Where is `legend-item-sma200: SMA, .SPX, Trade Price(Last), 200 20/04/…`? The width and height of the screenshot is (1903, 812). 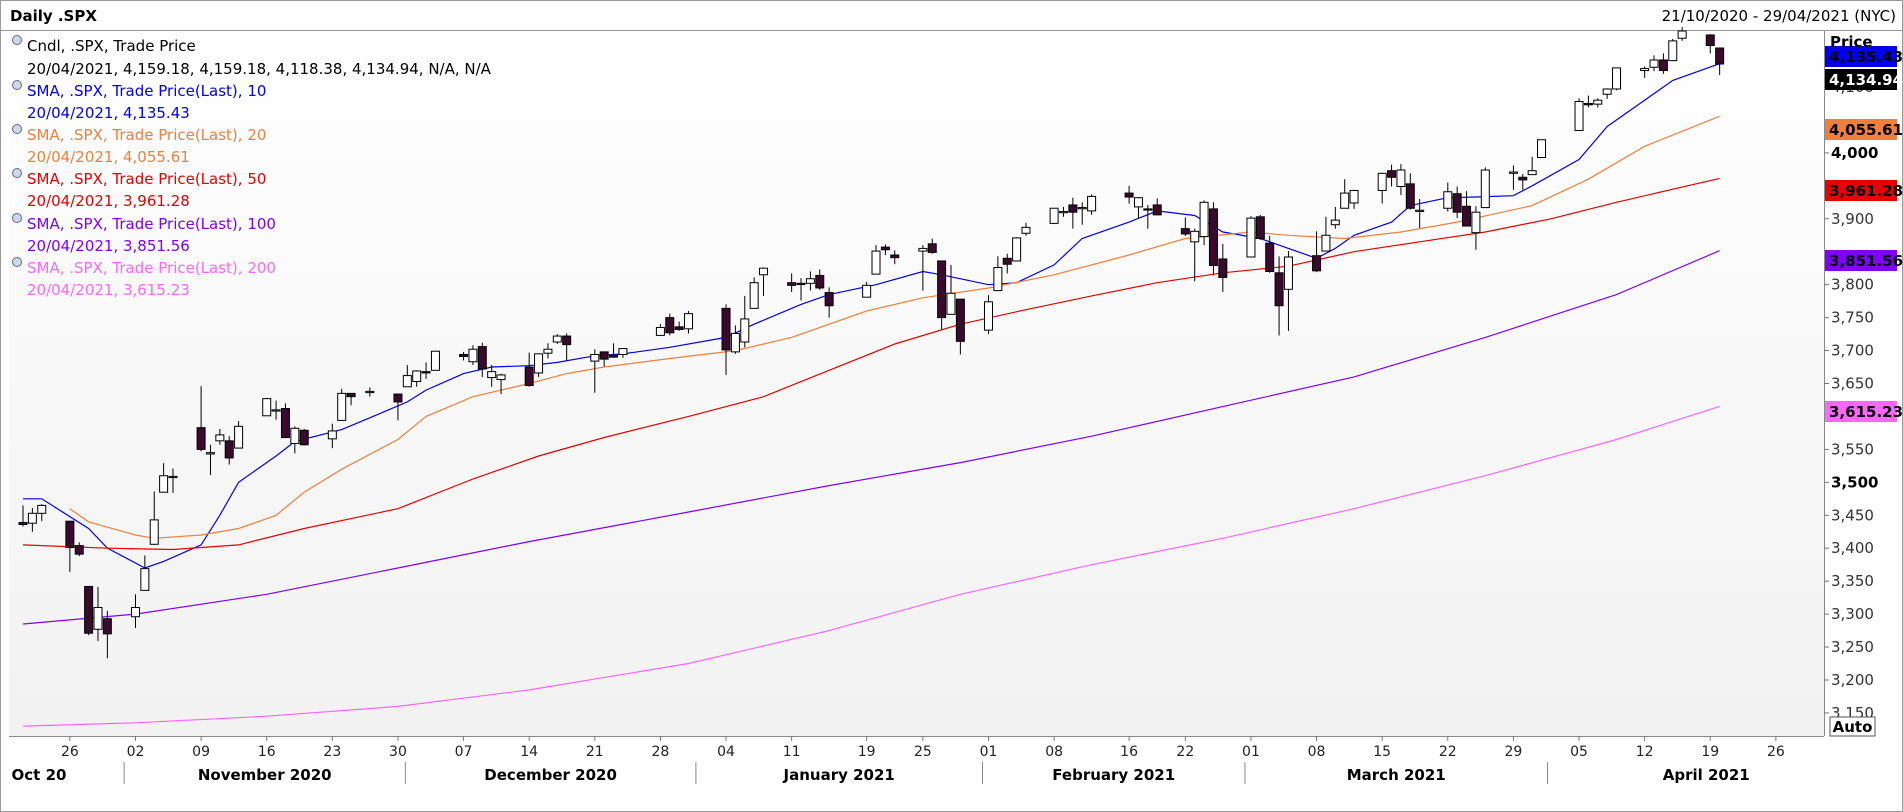
legend-item-sma200: SMA, .SPX, Trade Price(Last), 200 20/04/… is located at coordinates (144, 278).